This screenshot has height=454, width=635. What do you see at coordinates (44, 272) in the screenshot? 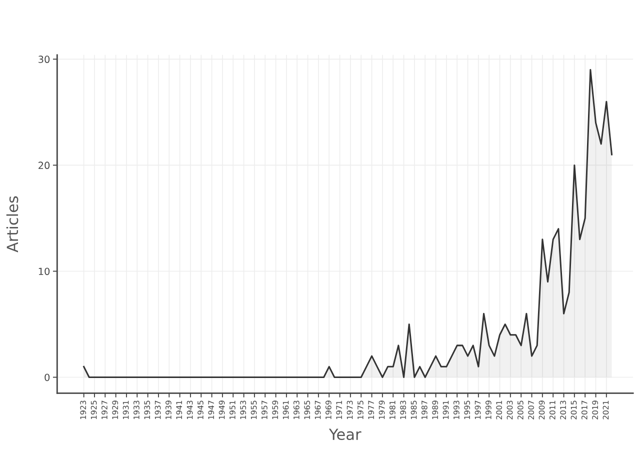
I see `y-tick-label: 10` at bounding box center [44, 272].